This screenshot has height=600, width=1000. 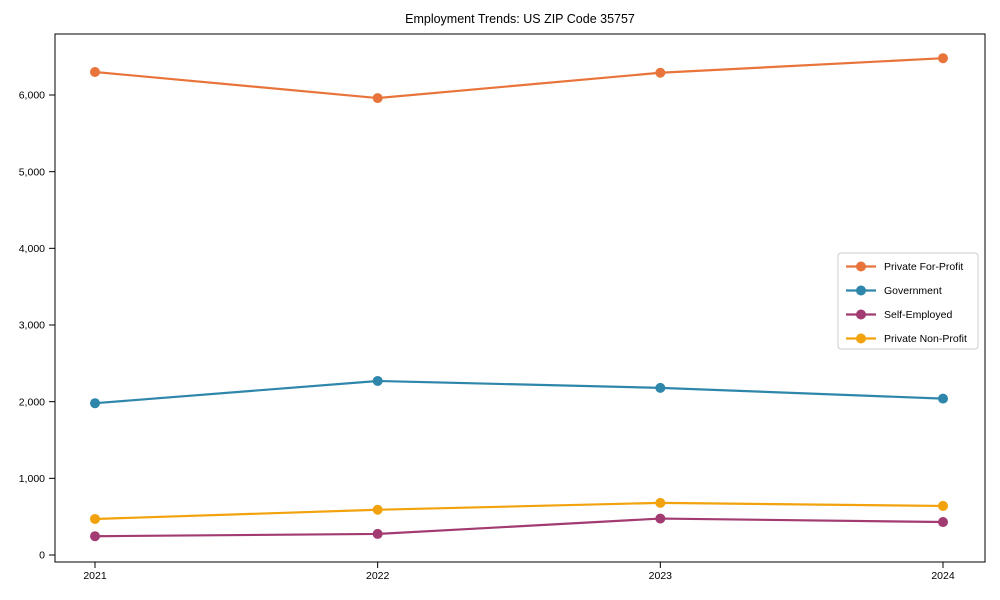 I want to click on y-tick-label: 3,000, so click(x=32, y=326).